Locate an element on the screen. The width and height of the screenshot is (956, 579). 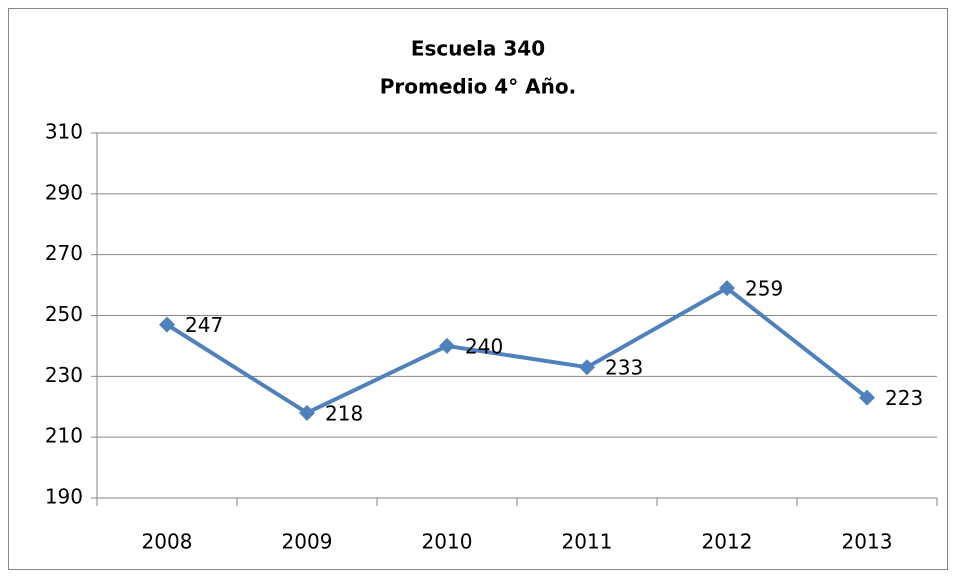
y-tick-label: 290 is located at coordinates (64, 192).